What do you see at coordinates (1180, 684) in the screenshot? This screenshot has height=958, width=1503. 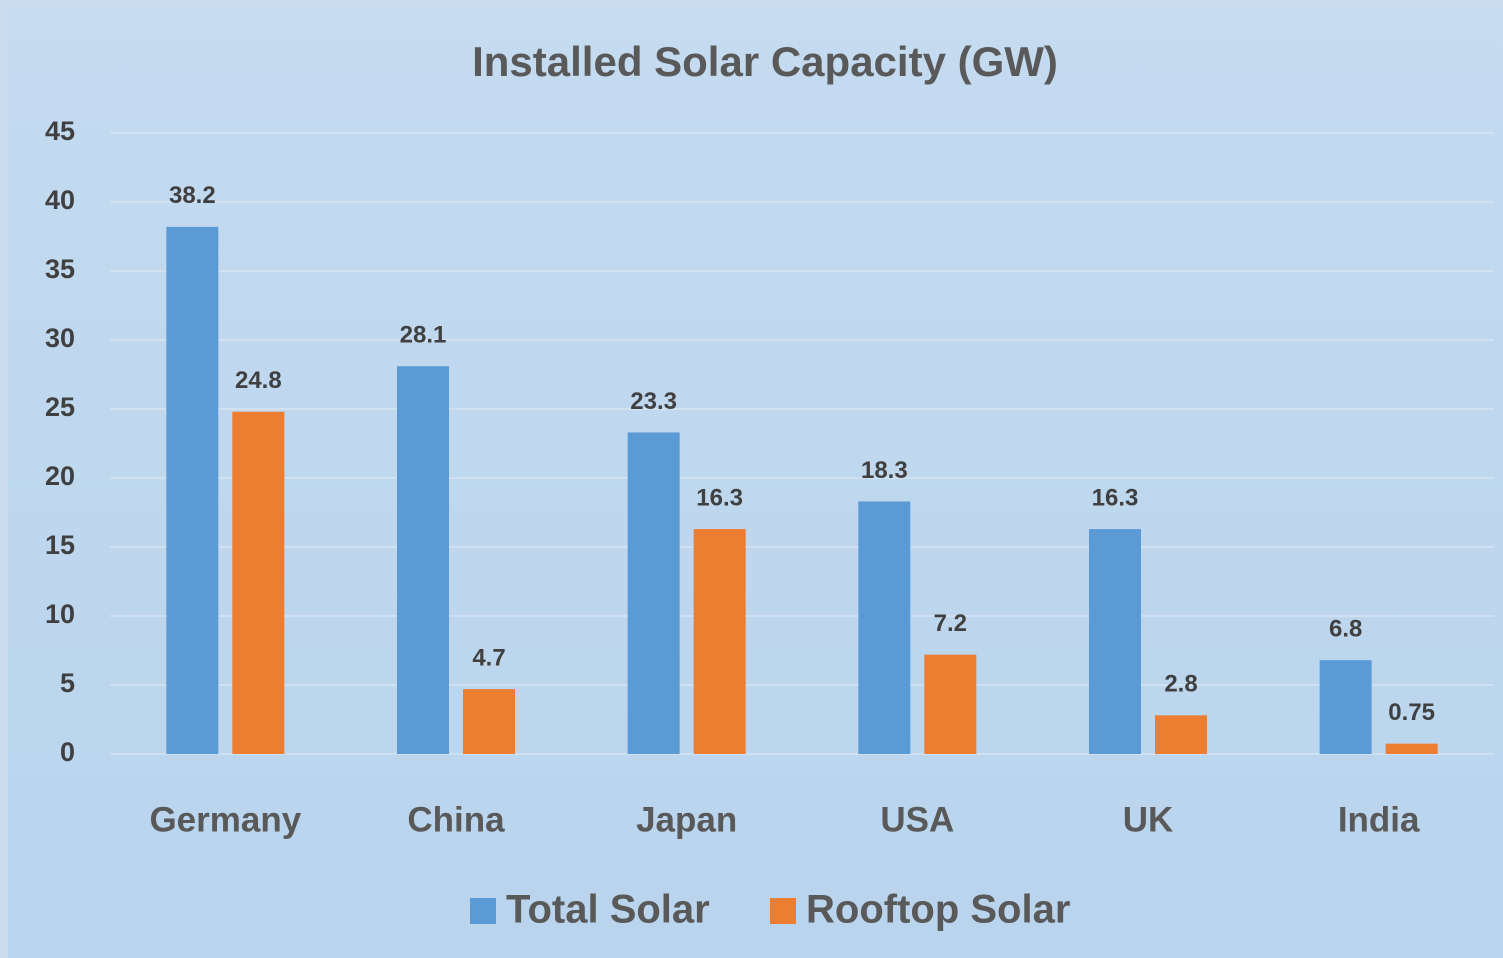 I see `data-label: 2.8` at bounding box center [1180, 684].